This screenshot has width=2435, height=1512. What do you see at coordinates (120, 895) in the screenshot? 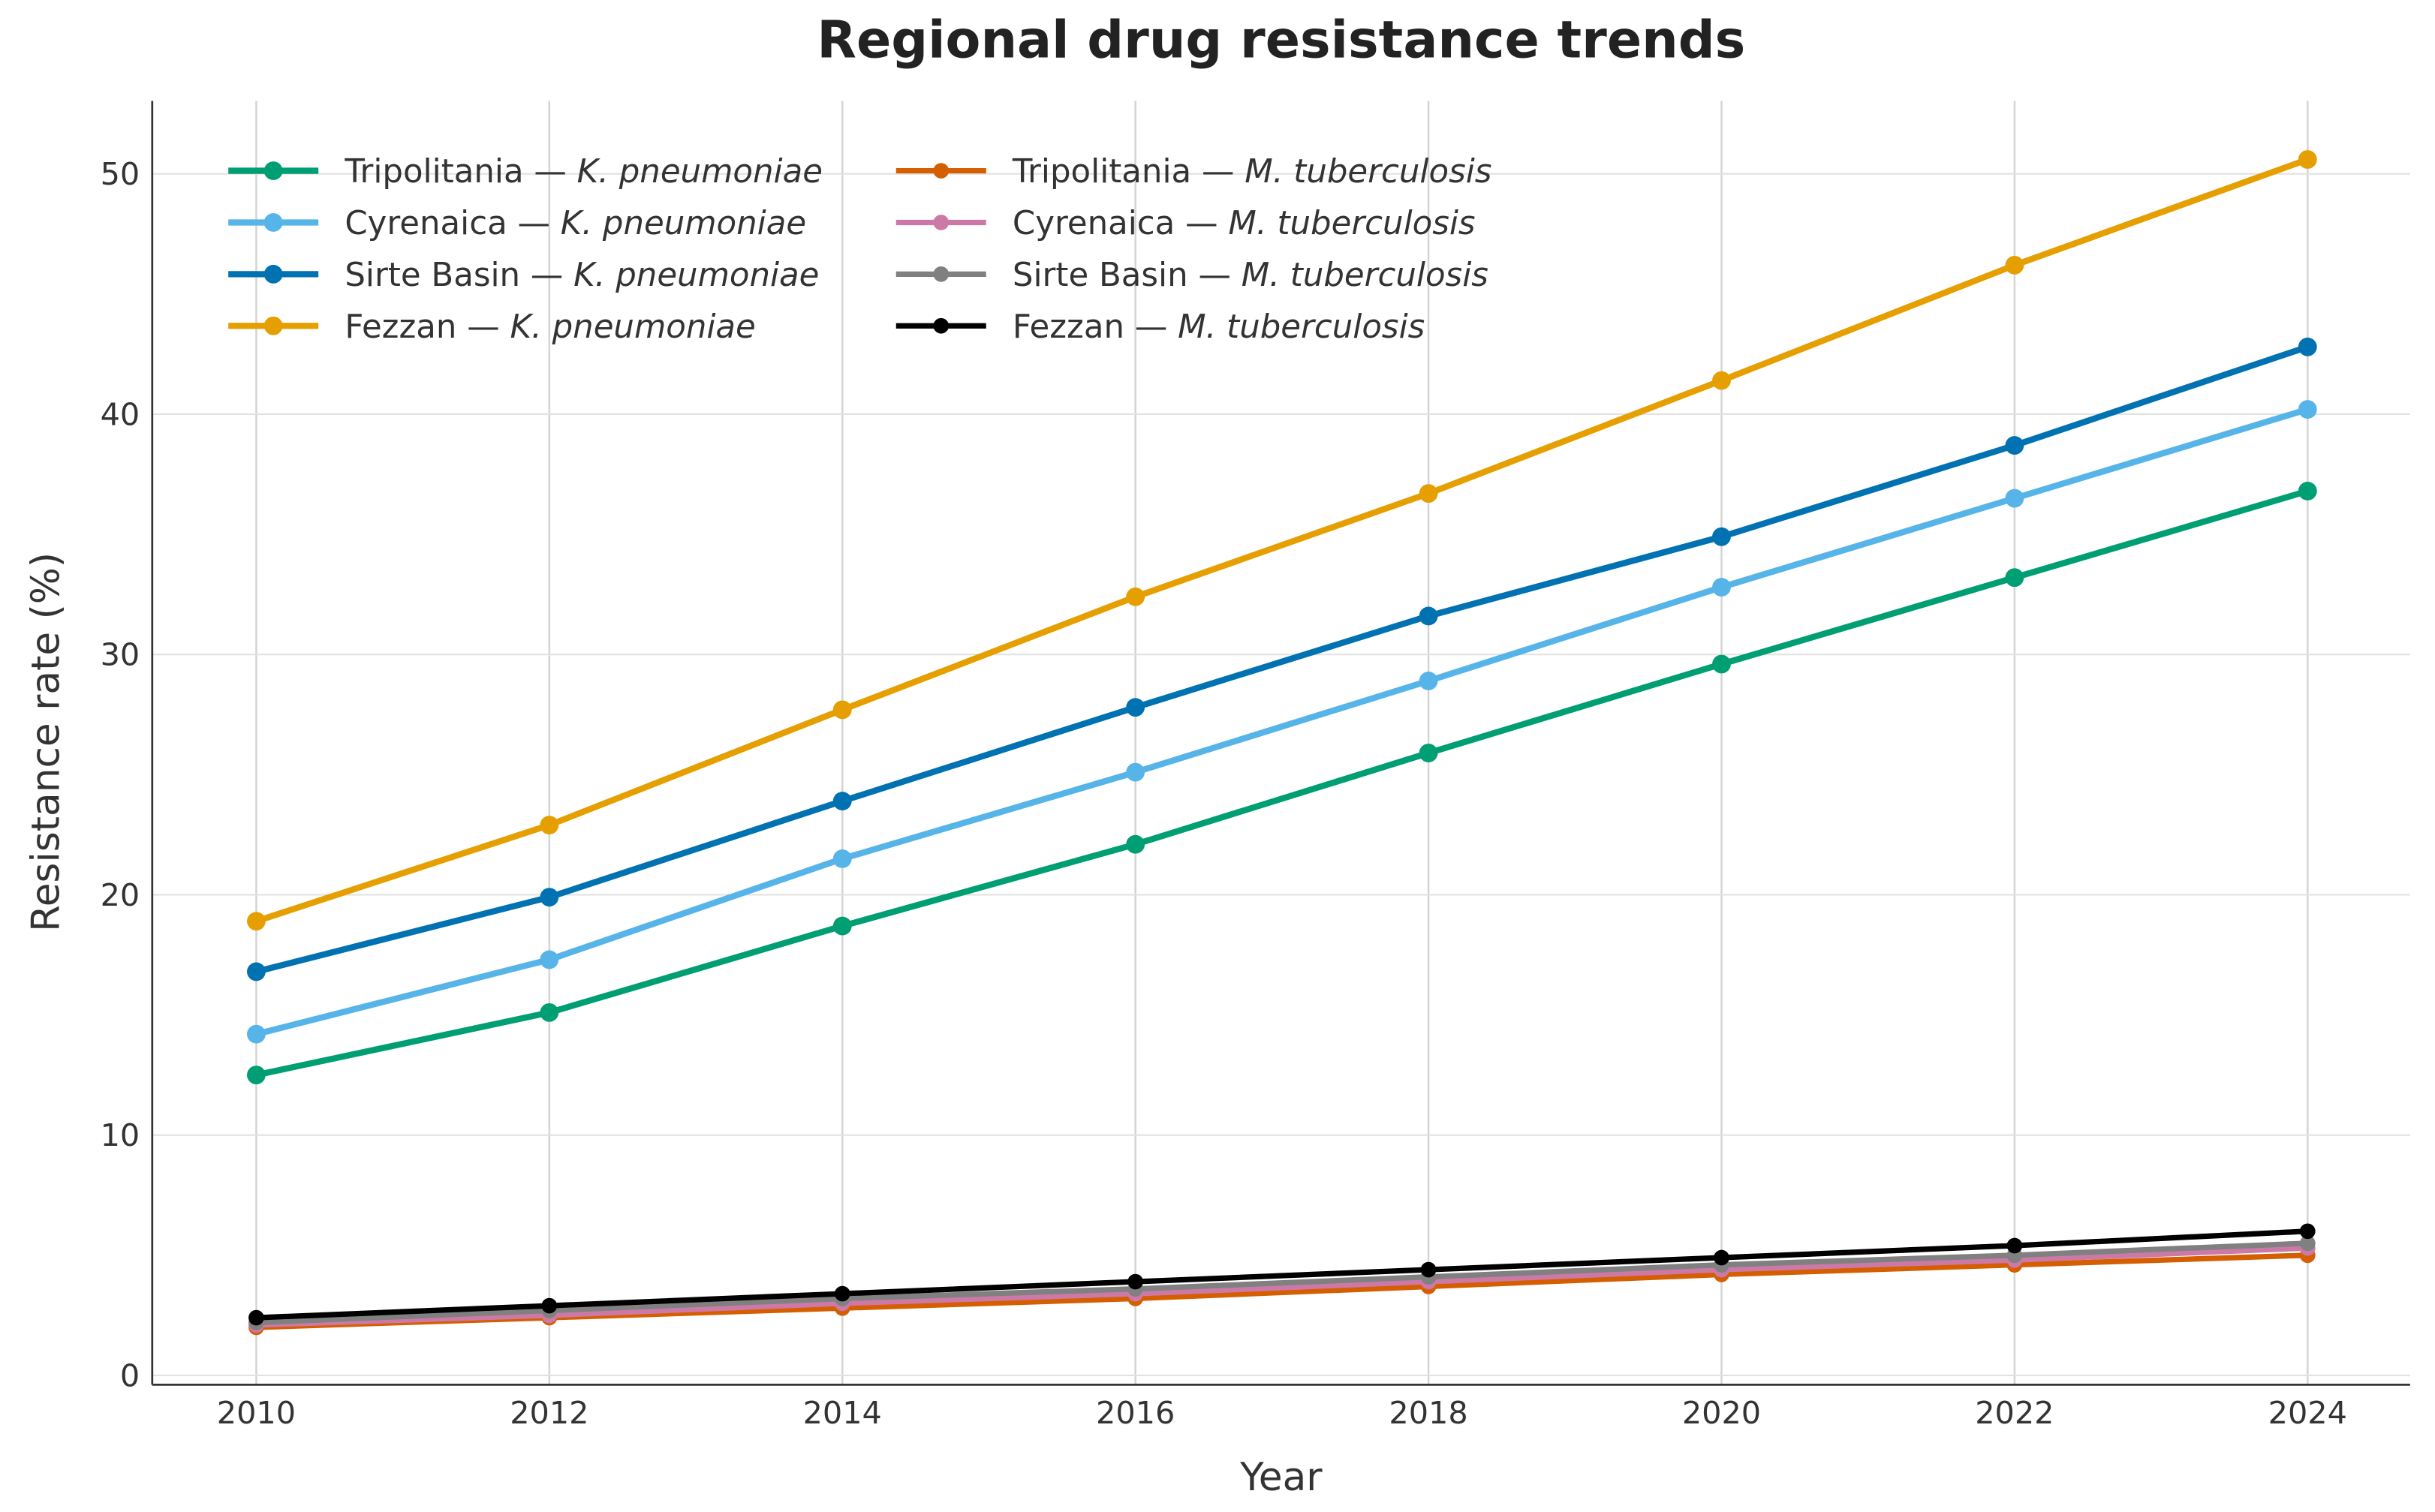
I see `y-tick-label: 20` at bounding box center [120, 895].